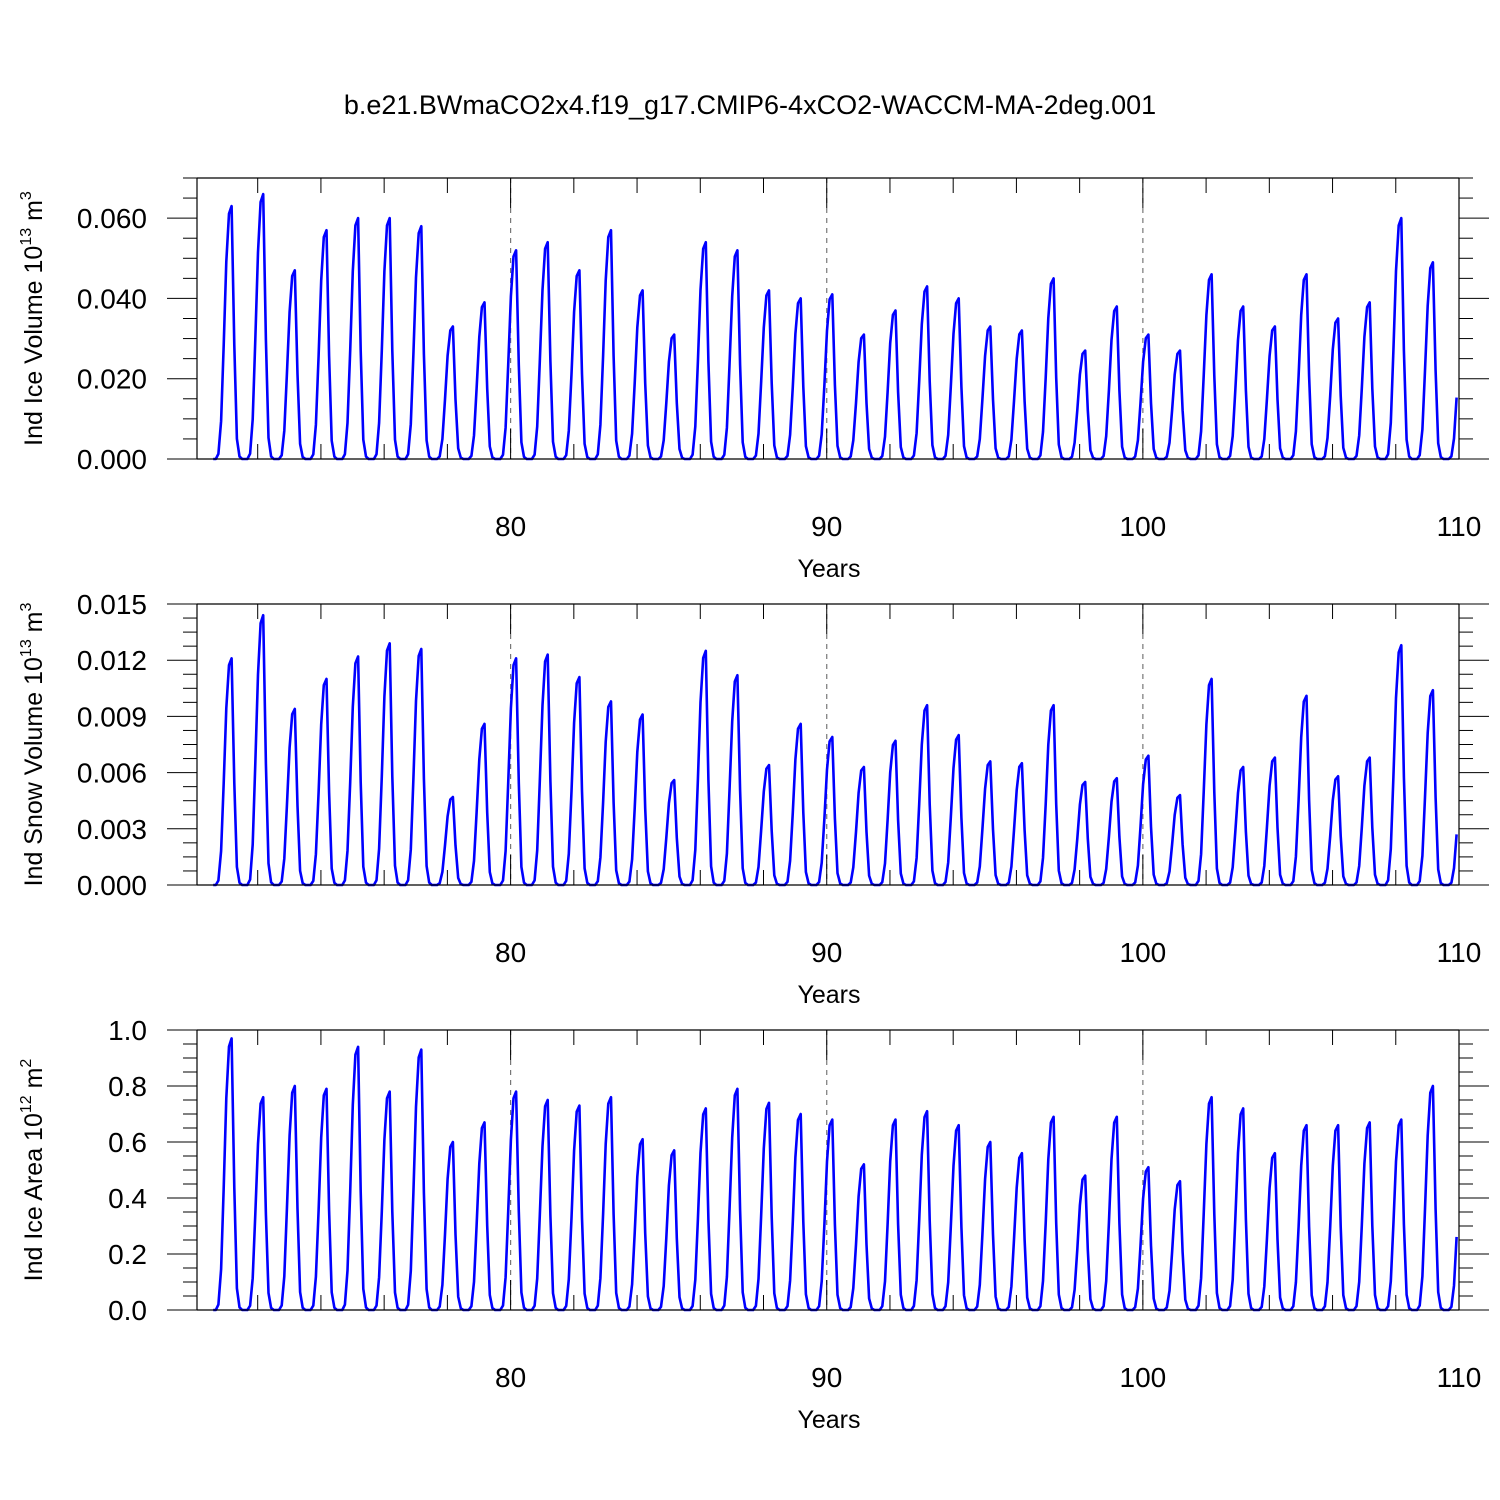 This screenshot has width=1500, height=1500. I want to click on y-tick-label-5: 1.0, so click(127, 1030).